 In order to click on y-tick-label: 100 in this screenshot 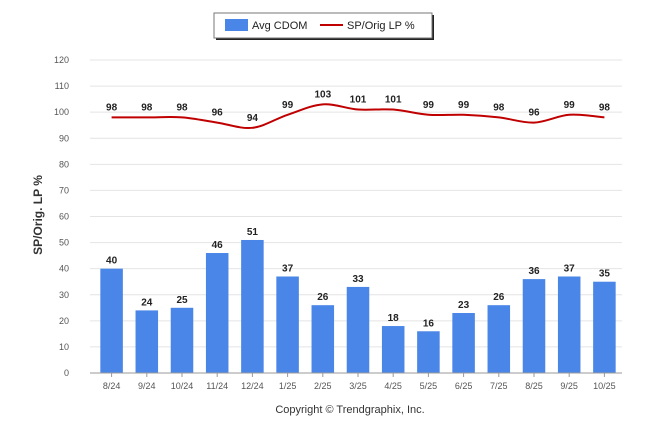, I will do `click(61, 112)`.